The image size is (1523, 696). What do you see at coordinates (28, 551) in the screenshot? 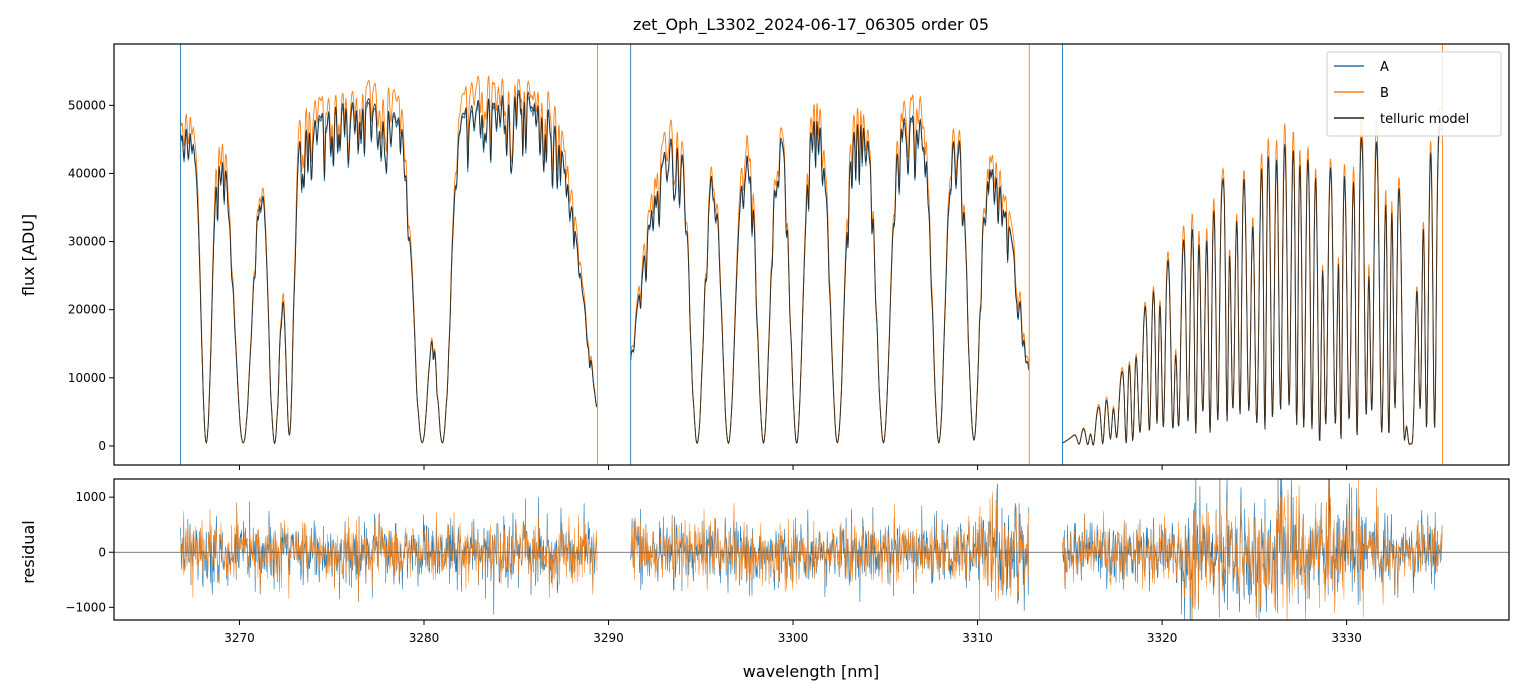
I see `residual-y-axis-label: residual` at bounding box center [28, 551].